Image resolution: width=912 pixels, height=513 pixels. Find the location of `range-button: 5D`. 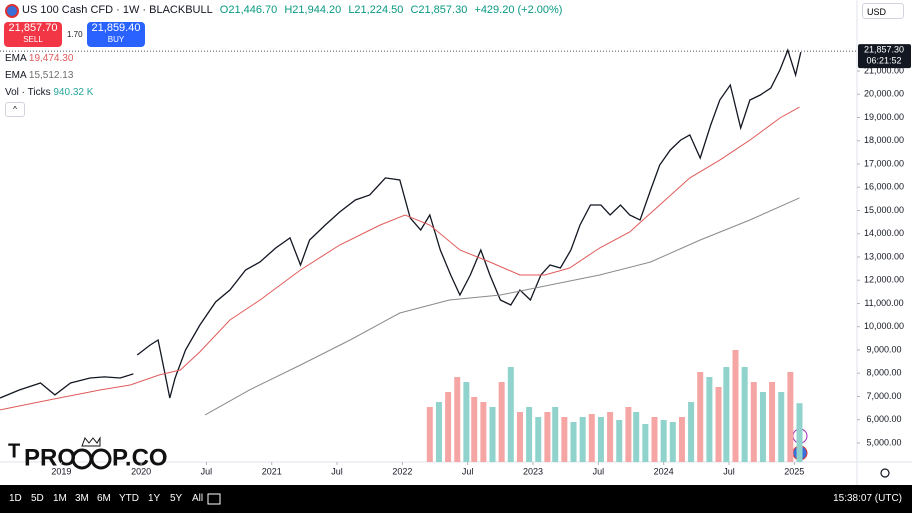

range-button: 5D is located at coordinates (37, 498).